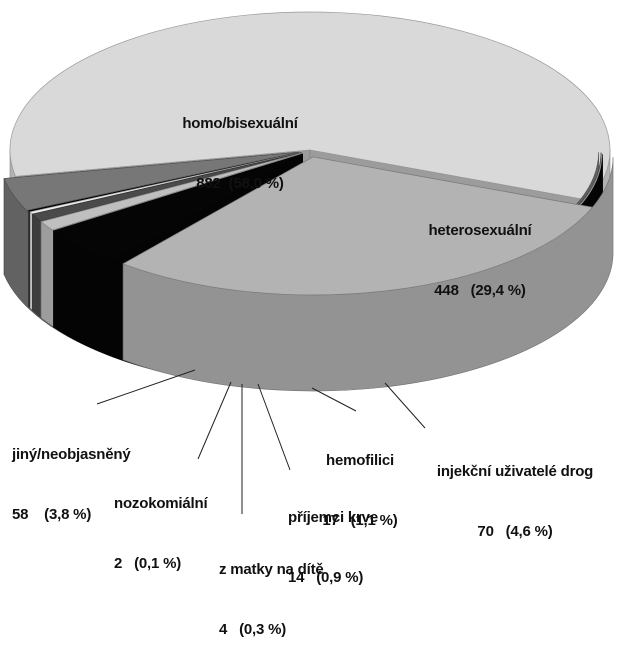  Describe the element at coordinates (485, 531) in the screenshot. I see `slice-value: 70` at that location.